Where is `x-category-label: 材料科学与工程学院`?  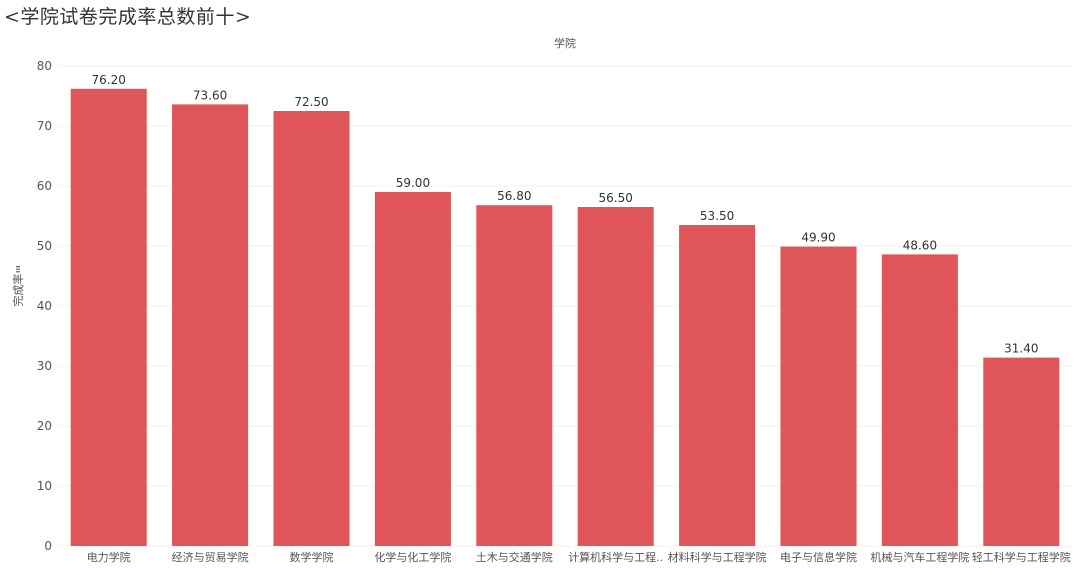 x-category-label: 材料科学与工程学院 is located at coordinates (717, 557).